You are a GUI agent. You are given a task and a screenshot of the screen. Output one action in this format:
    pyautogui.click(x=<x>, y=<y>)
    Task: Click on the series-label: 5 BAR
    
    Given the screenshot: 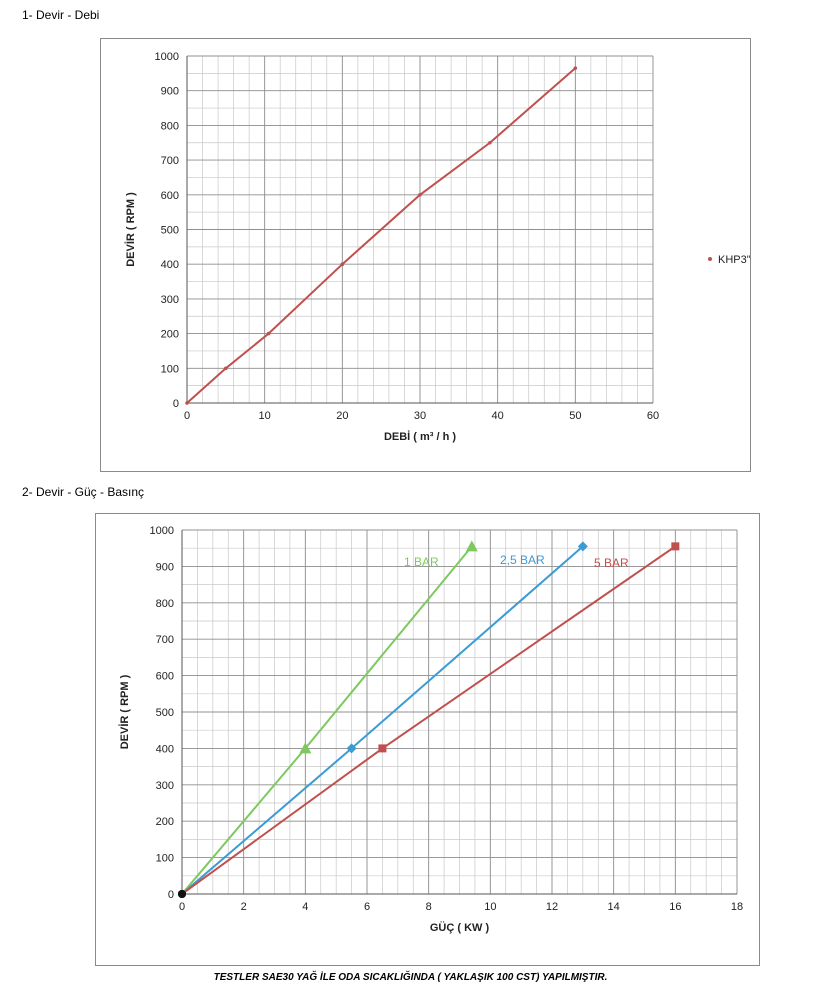 What is the action you would take?
    pyautogui.click(x=611, y=563)
    